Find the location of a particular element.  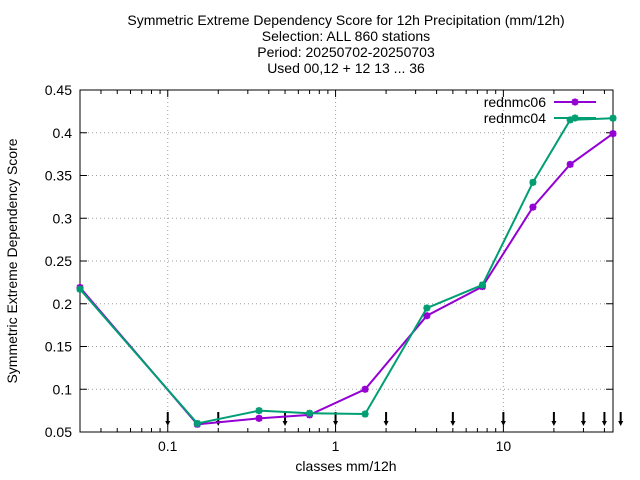

y-tick-label: 0.3 is located at coordinates (63, 218).